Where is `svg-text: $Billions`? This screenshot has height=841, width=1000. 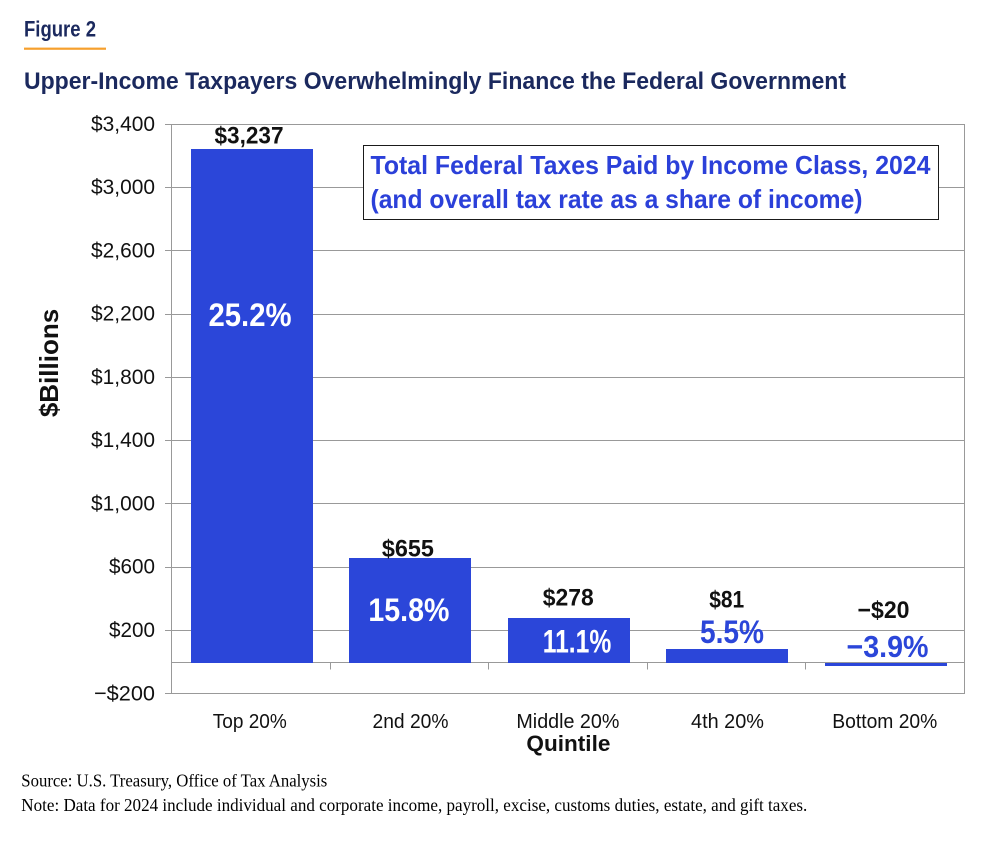 svg-text: $Billions is located at coordinates (49, 363).